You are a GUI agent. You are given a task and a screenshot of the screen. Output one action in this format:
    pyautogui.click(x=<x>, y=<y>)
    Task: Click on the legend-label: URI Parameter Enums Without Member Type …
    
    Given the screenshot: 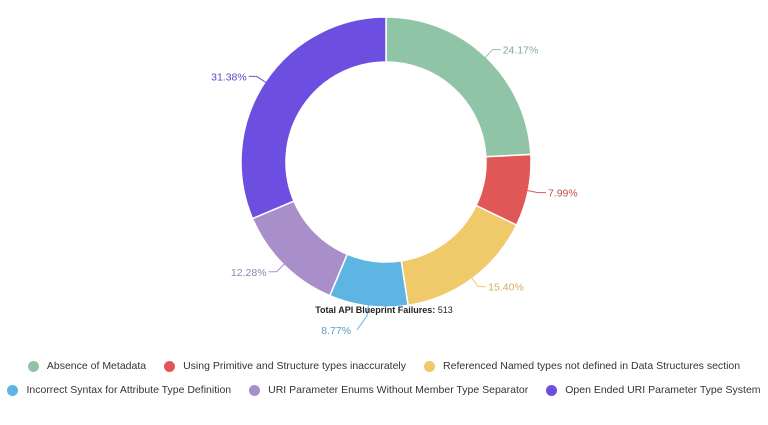 What is the action you would take?
    pyautogui.click(x=398, y=390)
    